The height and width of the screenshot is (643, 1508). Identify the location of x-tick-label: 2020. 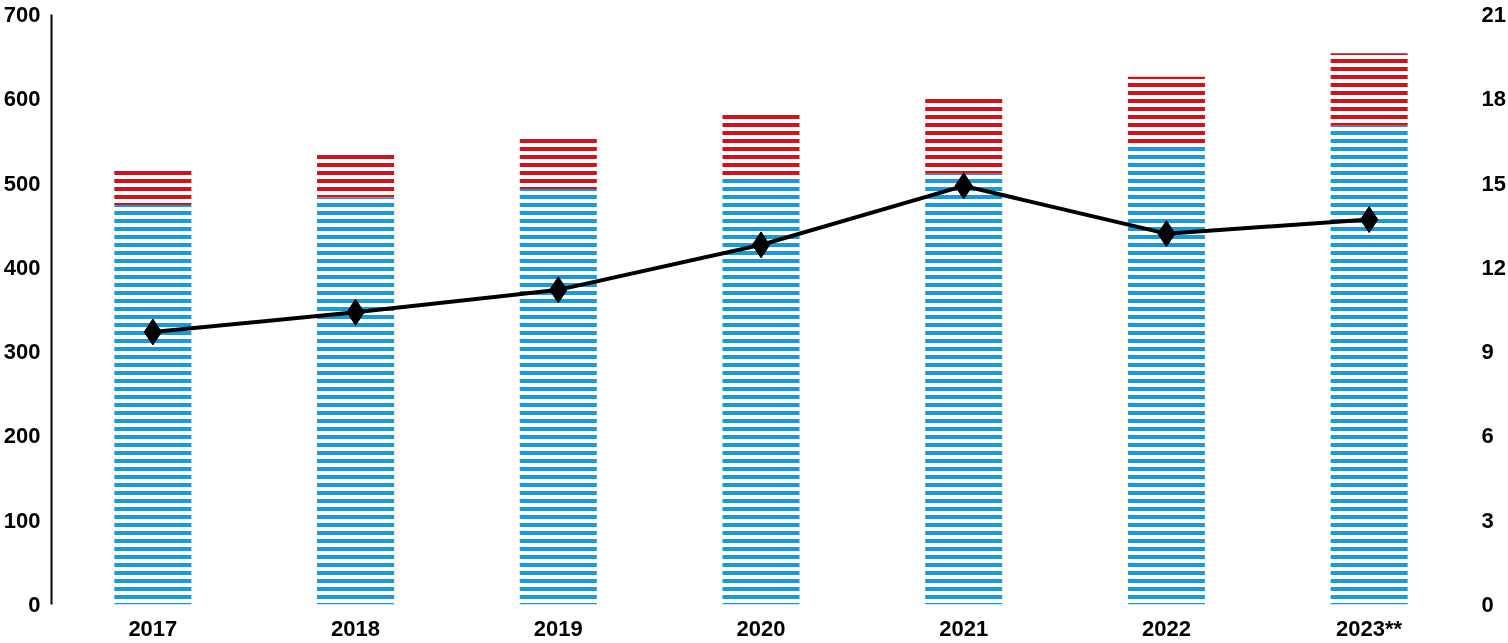
(761, 628).